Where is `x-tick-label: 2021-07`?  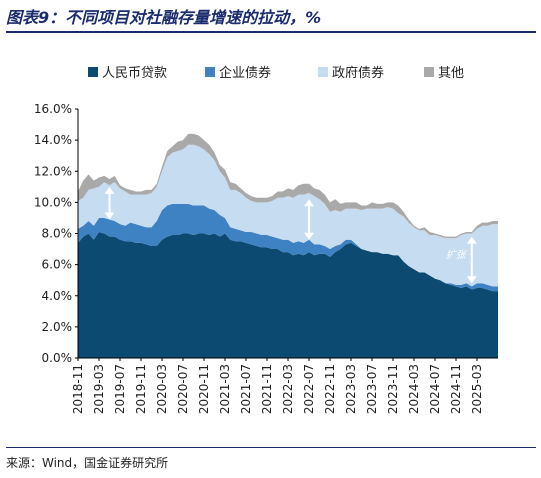
x-tick-label: 2021-07 is located at coordinates (246, 389).